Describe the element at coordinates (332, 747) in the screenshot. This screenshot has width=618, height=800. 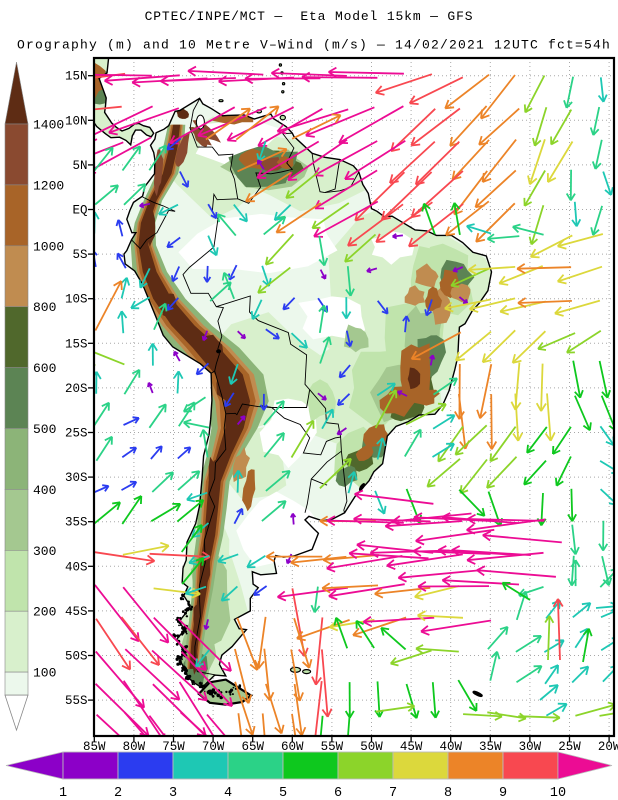
I see `svg-text: 55W` at that location.